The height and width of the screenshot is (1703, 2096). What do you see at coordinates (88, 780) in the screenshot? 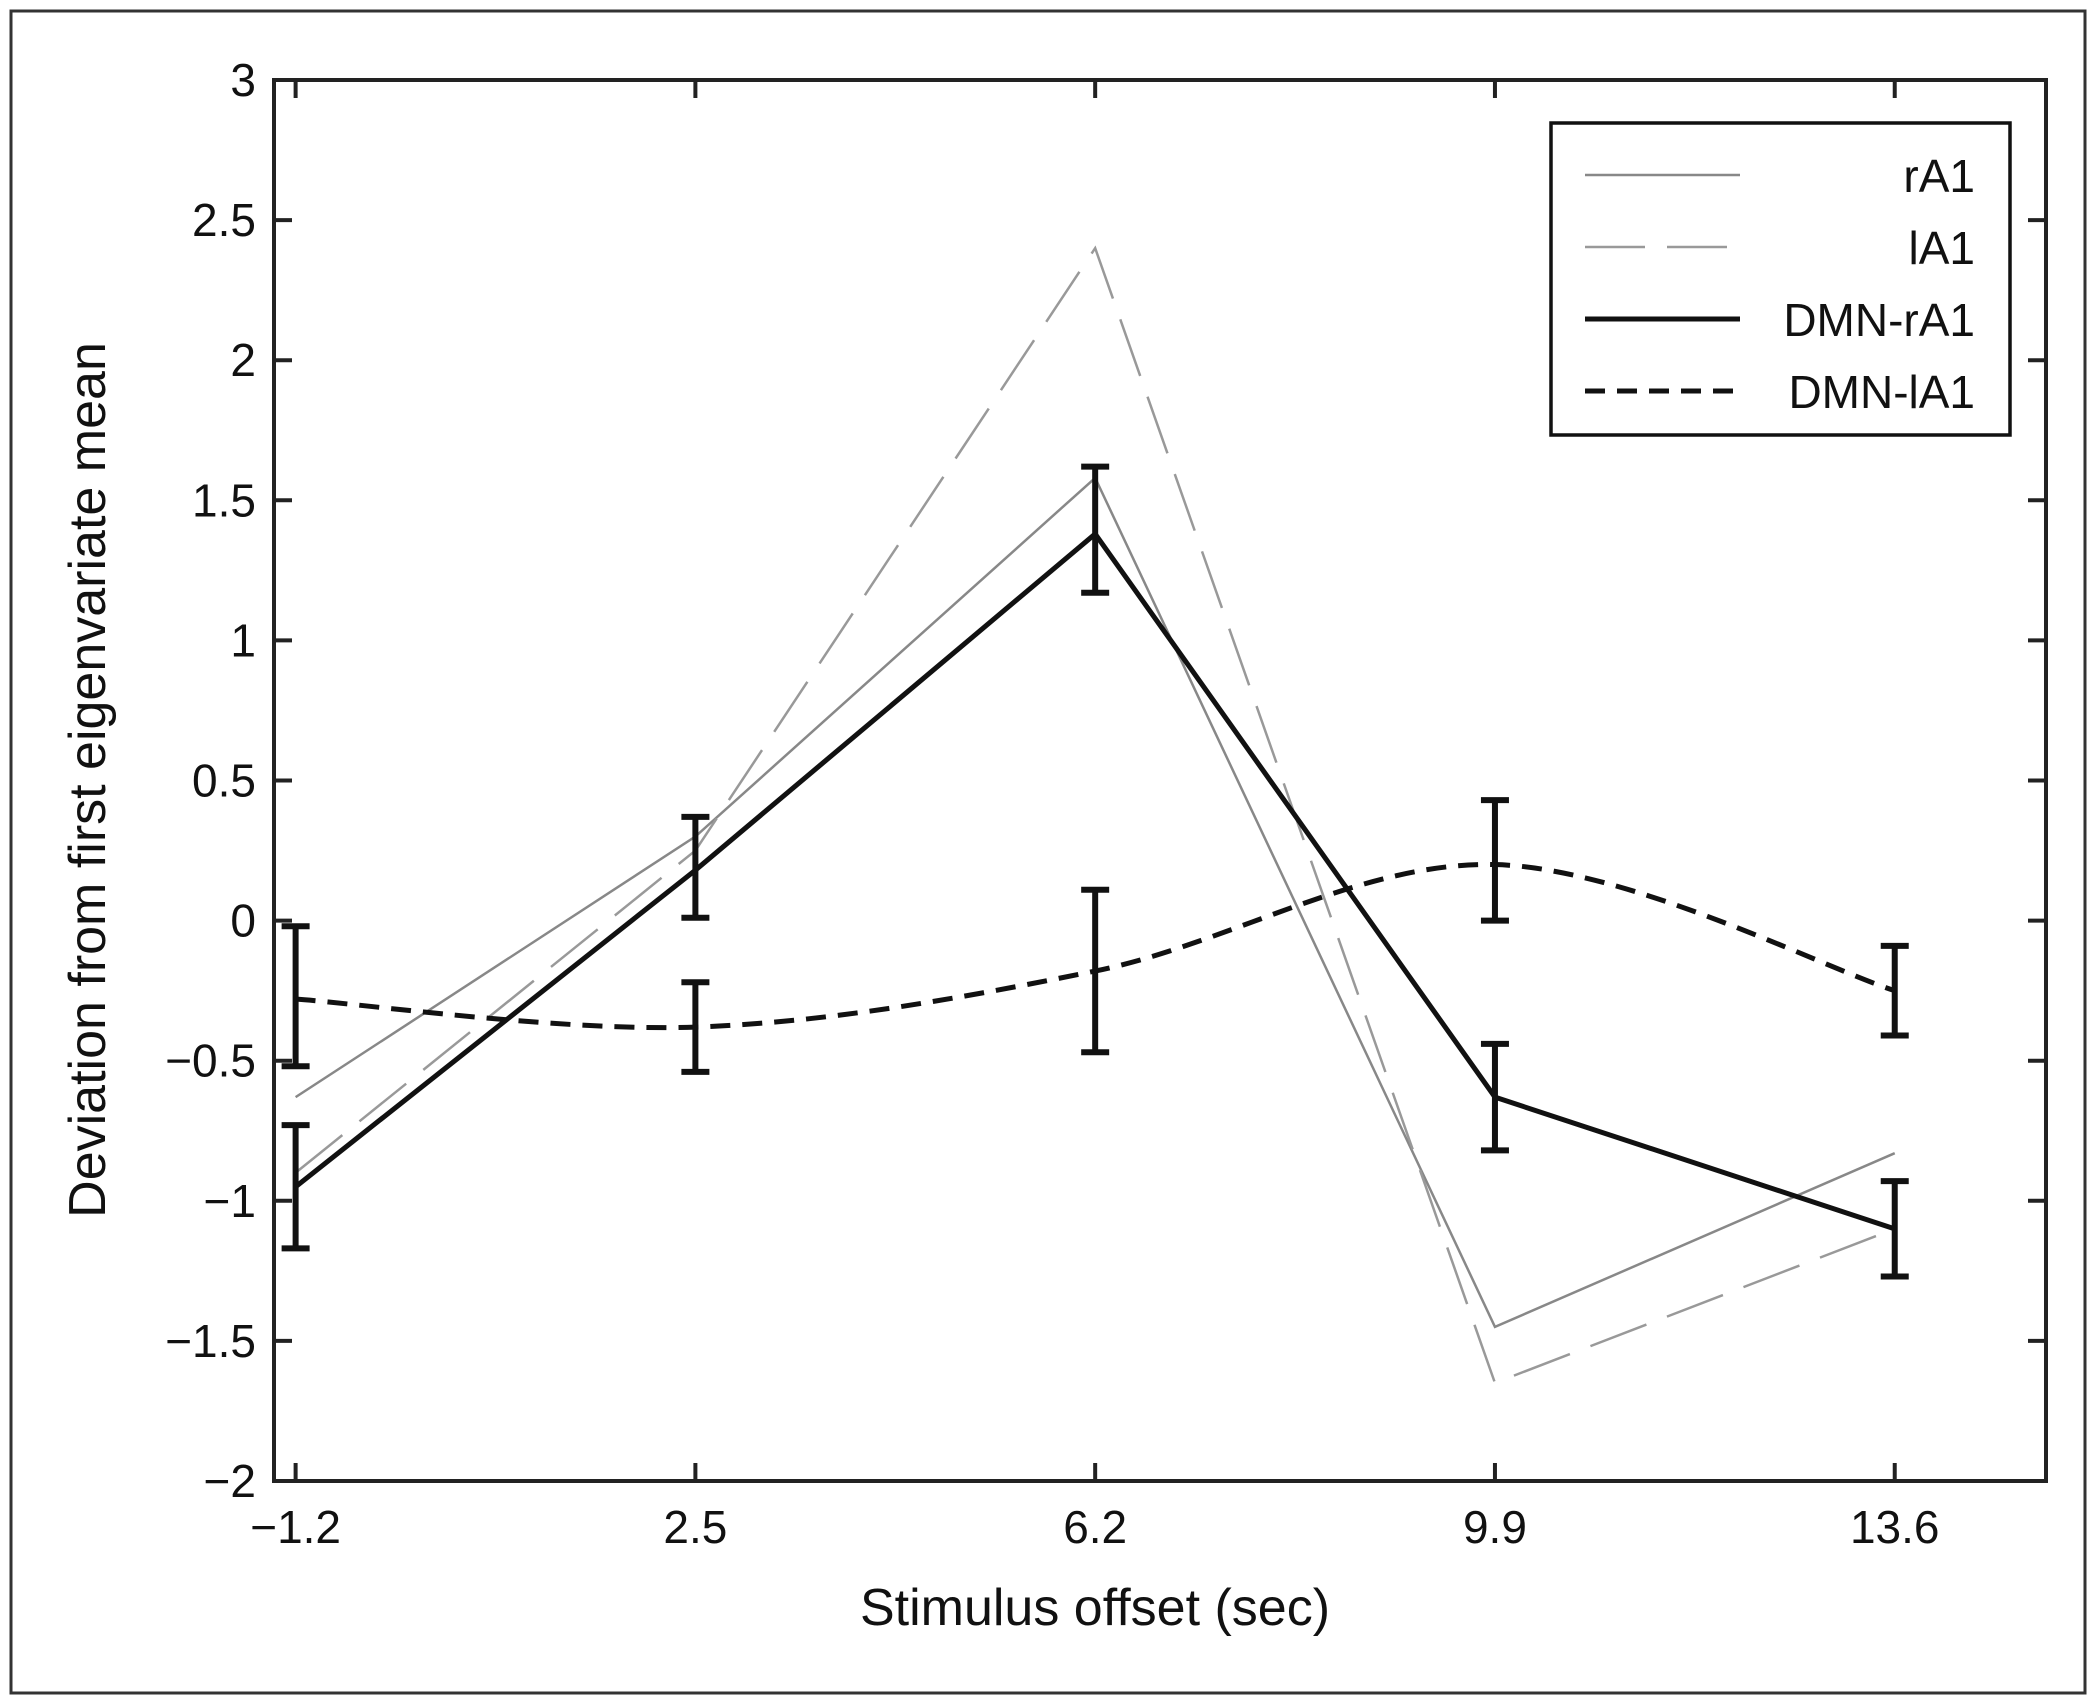
I see `y-axis-label: Deviation from first eigenvariate mean` at bounding box center [88, 780].